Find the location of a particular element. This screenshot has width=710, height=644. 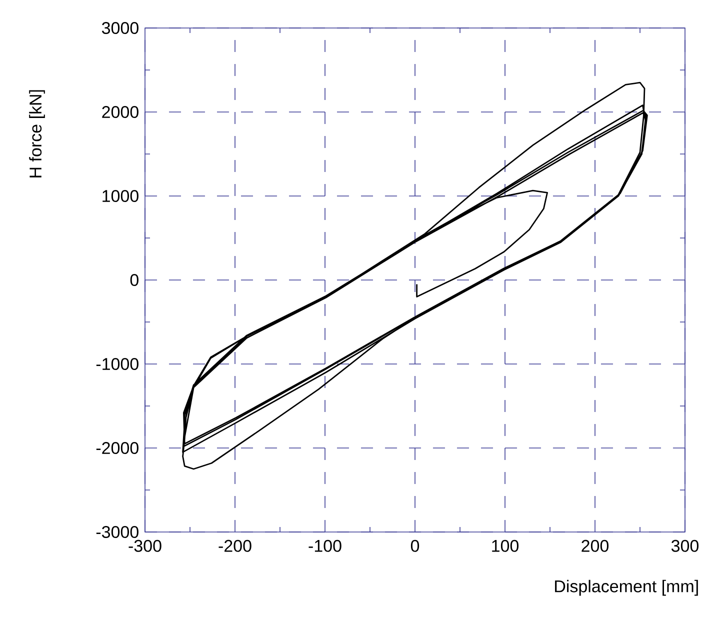

y-tick-label: 2000 is located at coordinates (120, 112).